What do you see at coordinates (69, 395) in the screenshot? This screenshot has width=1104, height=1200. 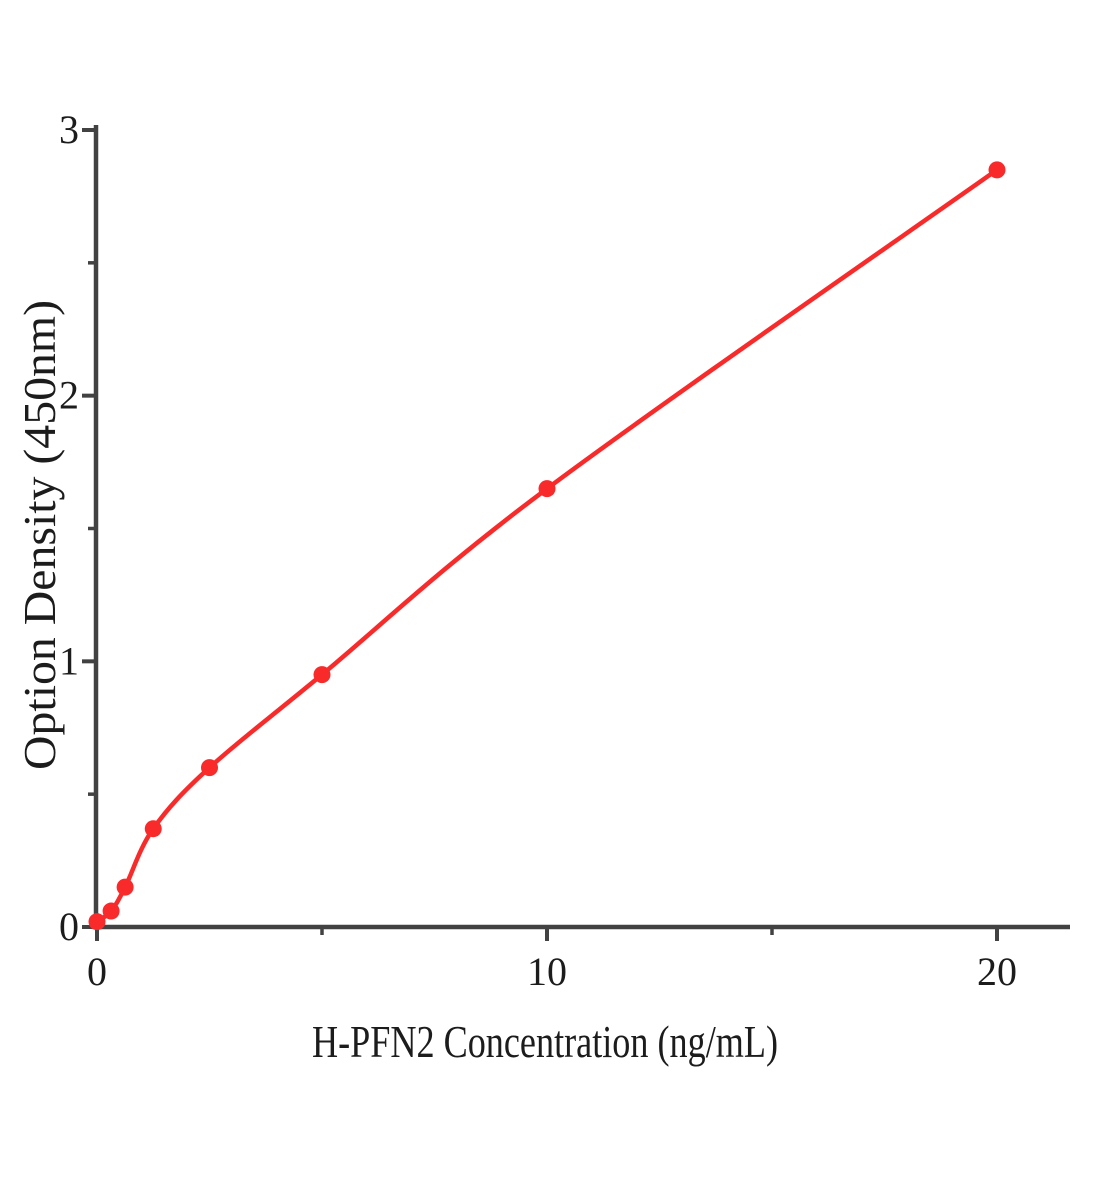 I see `y-tick-label: 2` at bounding box center [69, 395].